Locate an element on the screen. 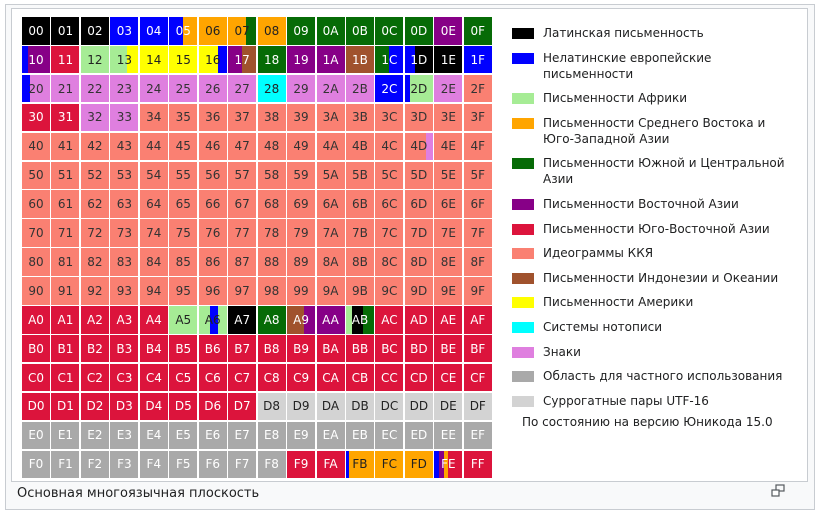 The image size is (822, 517). block-cell-34: 34 is located at coordinates (153, 117).